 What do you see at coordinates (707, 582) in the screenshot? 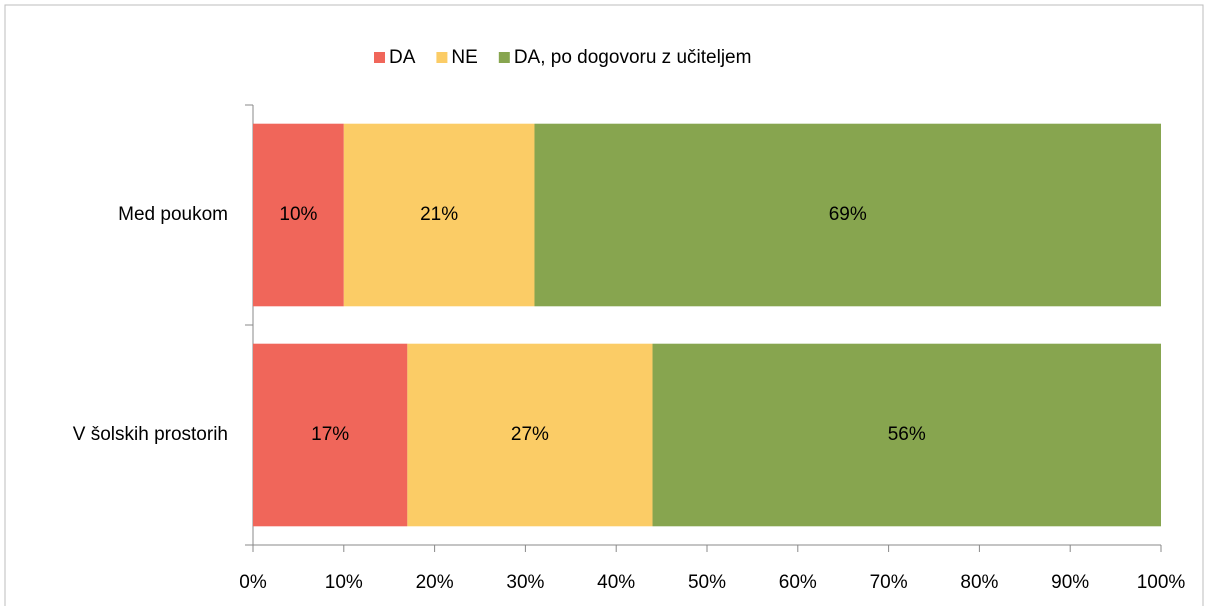
I see `x-tick-label: 50%` at bounding box center [707, 582].